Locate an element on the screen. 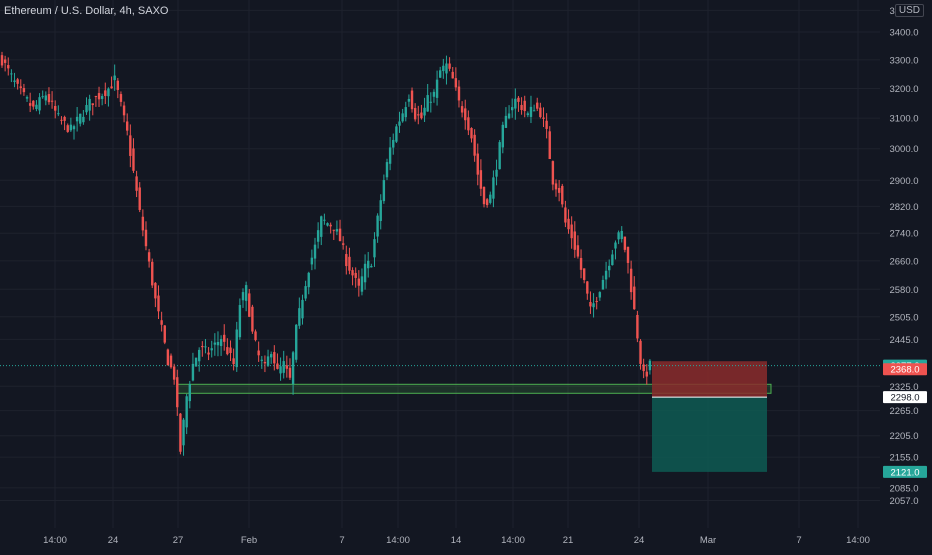 The height and width of the screenshot is (555, 932). x-tick-label: 7 is located at coordinates (798, 540).